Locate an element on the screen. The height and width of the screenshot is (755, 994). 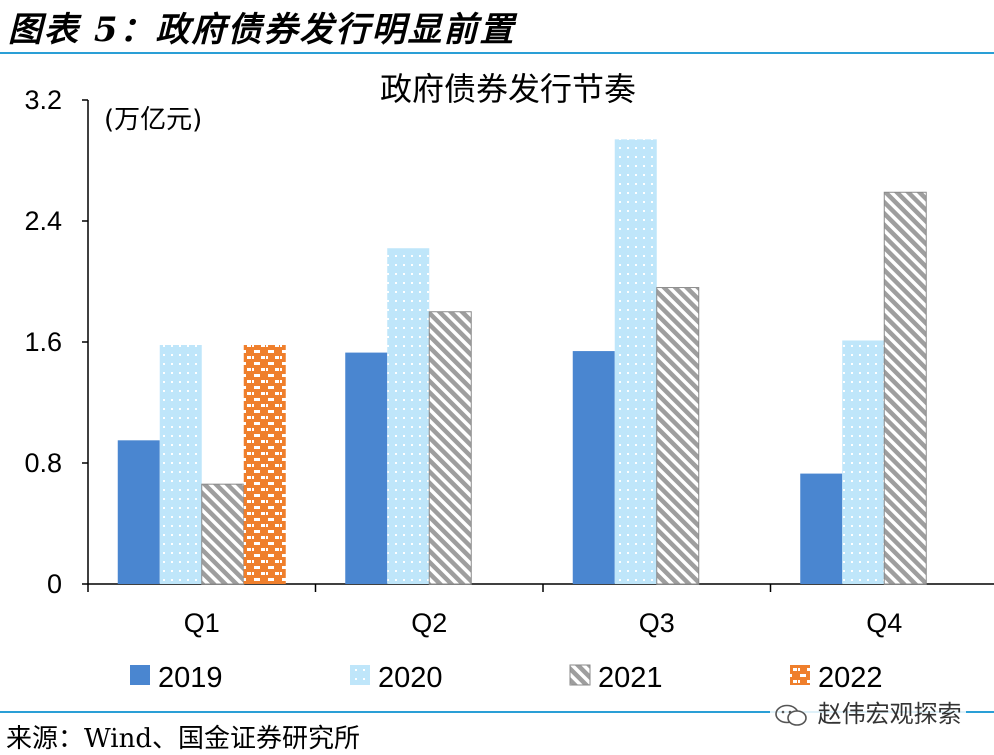
x-tick-label: Q3 is located at coordinates (657, 623).